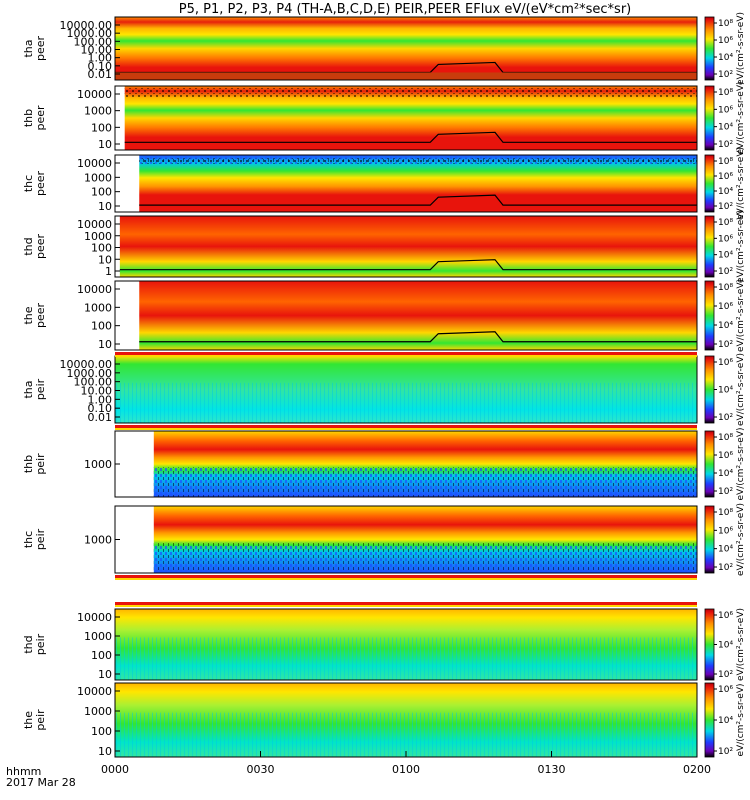 The width and height of the screenshot is (750, 800). Describe the element at coordinates (406, 769) in the screenshot. I see `x-tick-label: 0100` at that location.